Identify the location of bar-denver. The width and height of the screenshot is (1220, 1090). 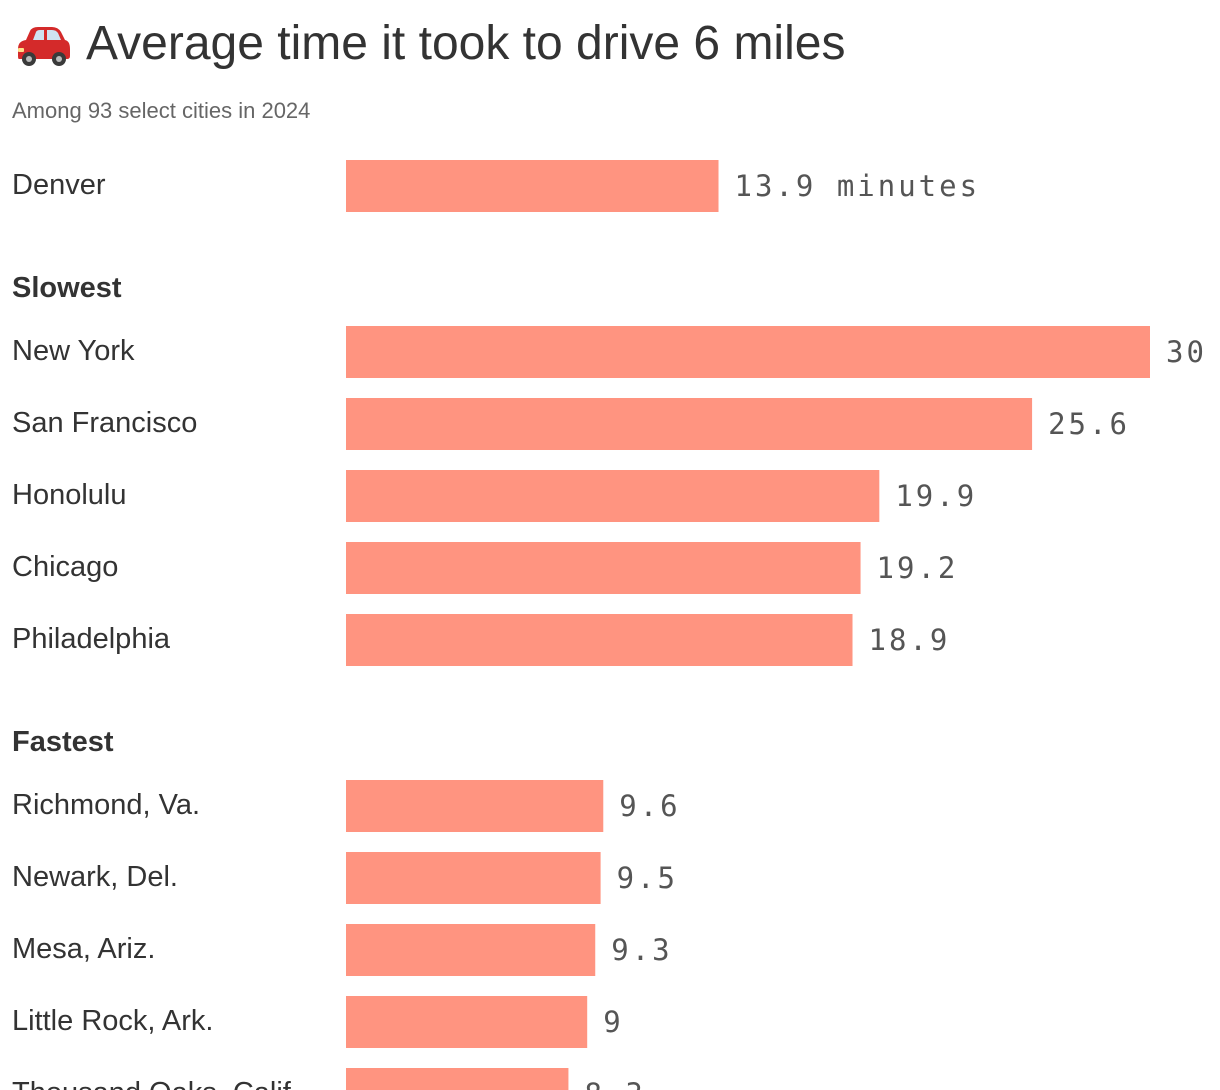
(532, 186).